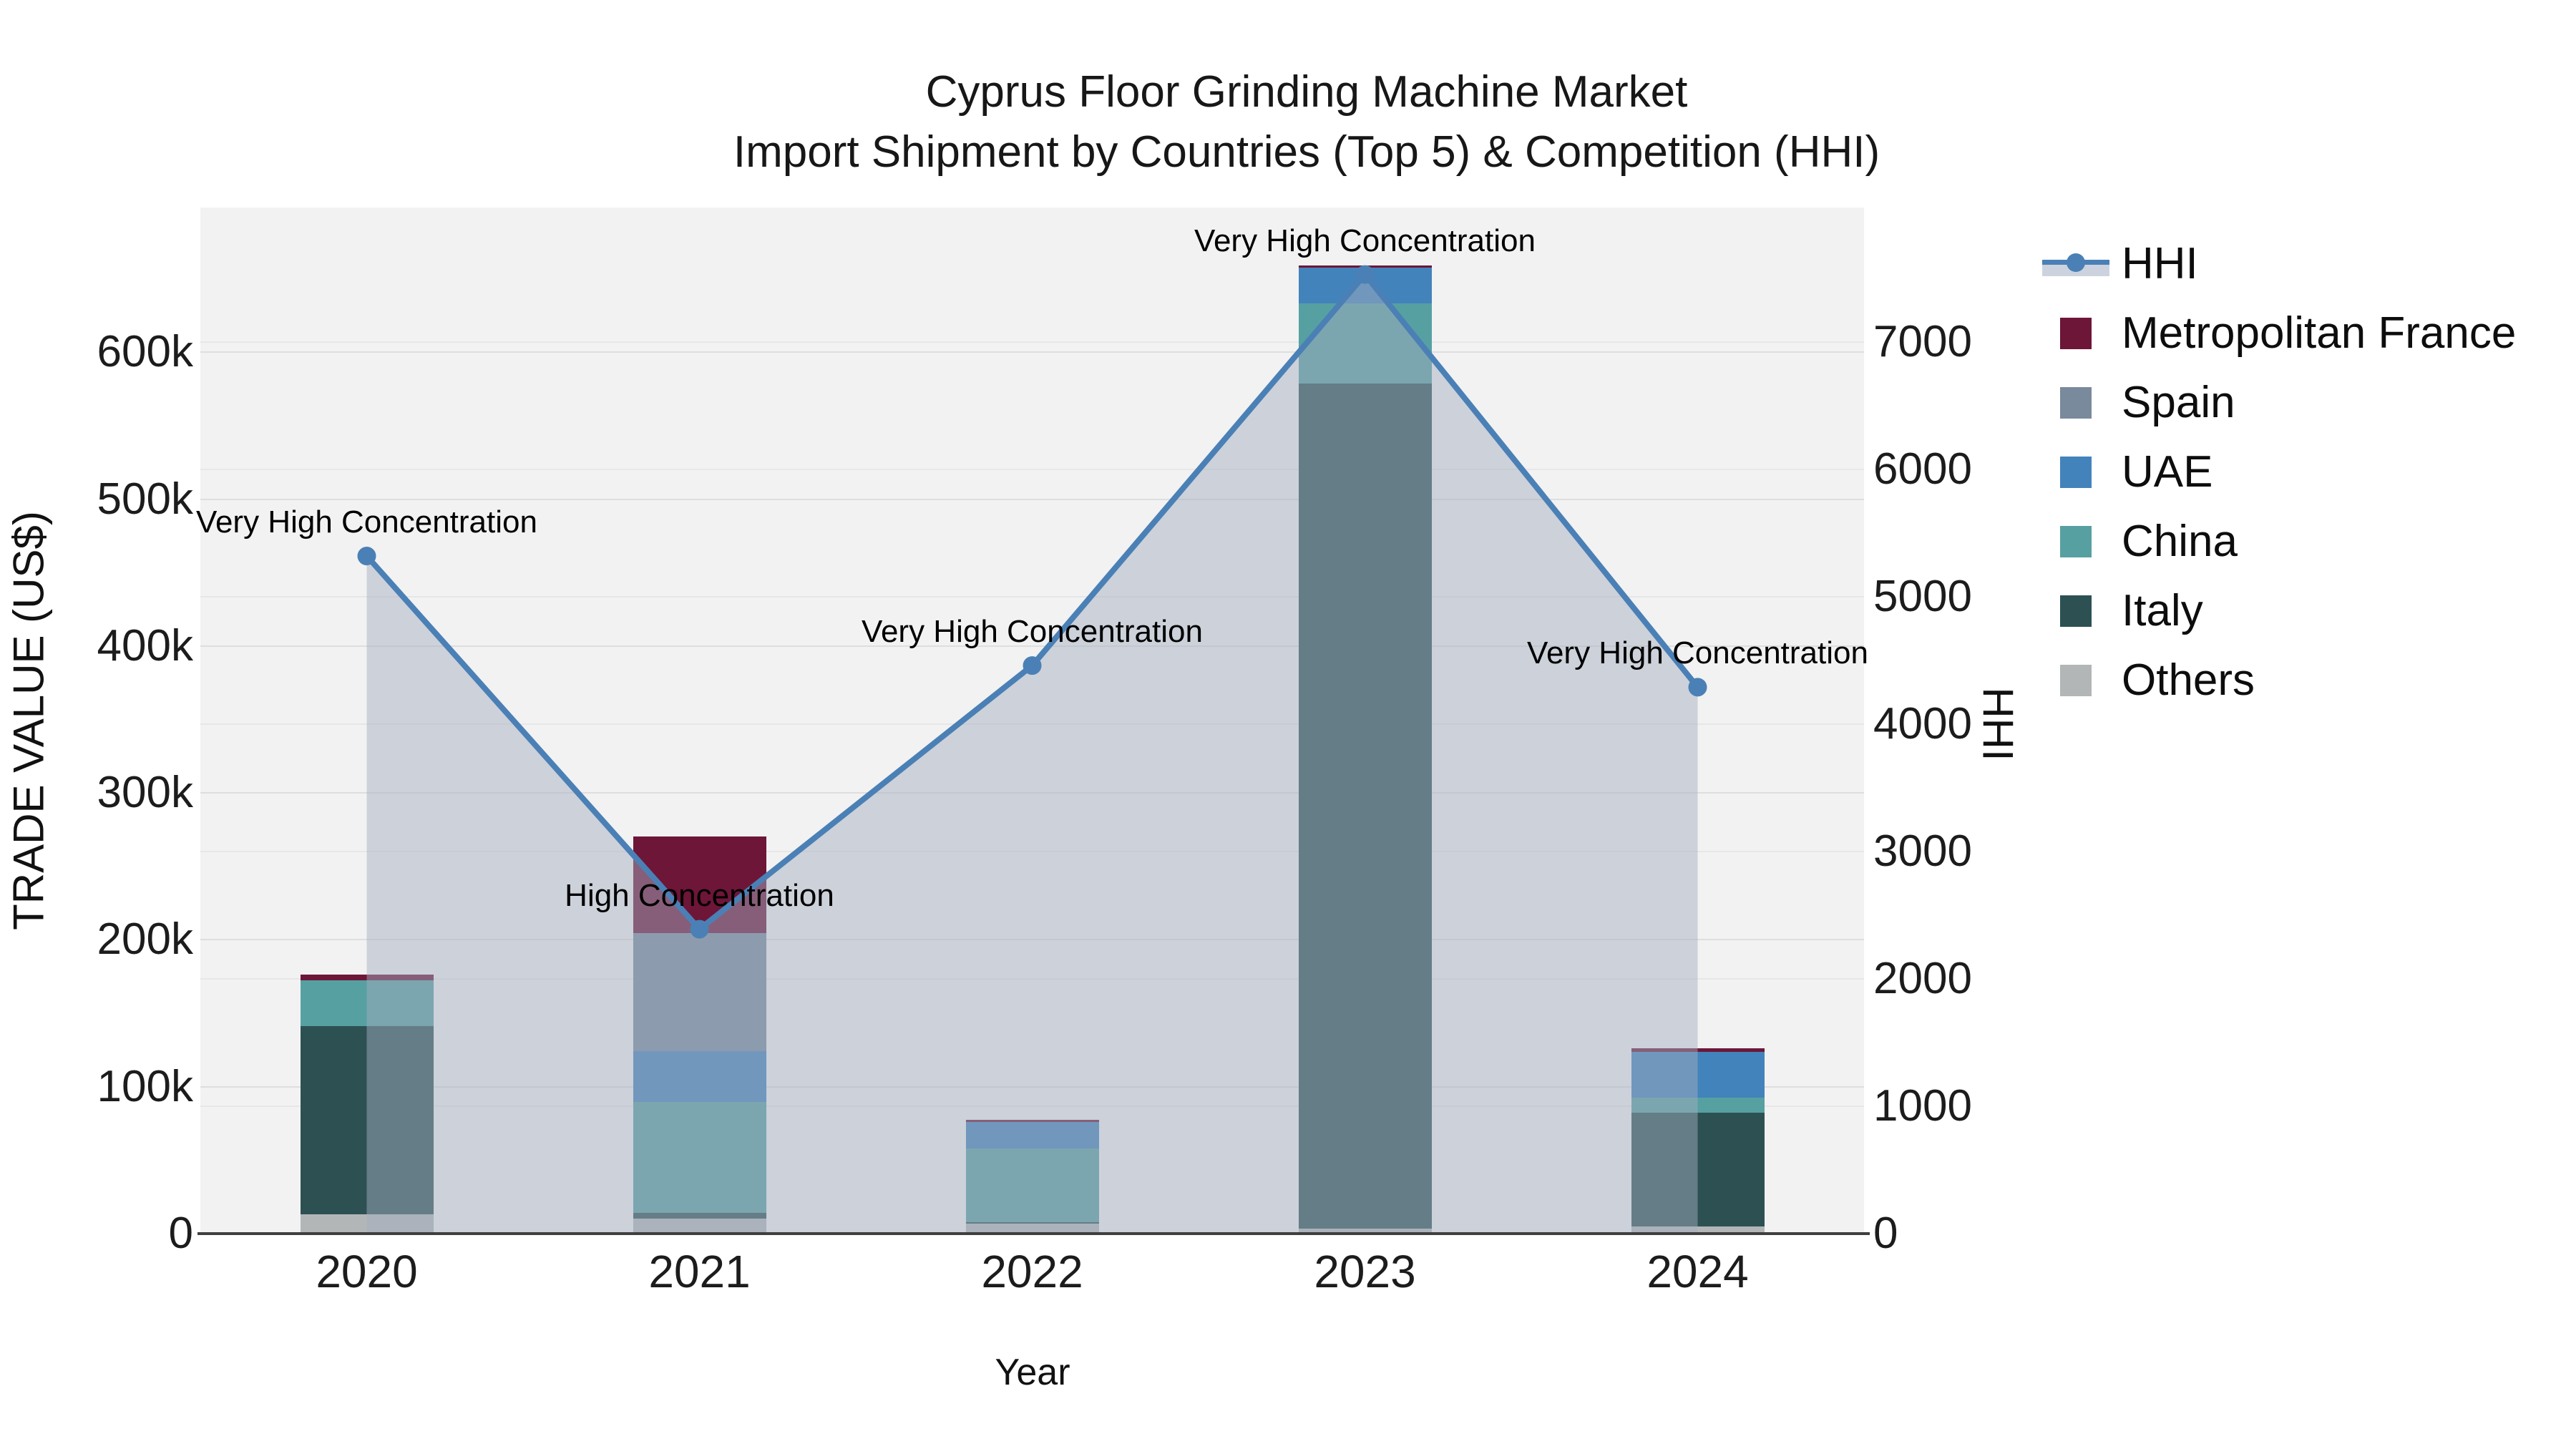 The image size is (2576, 1449). Describe the element at coordinates (2167, 472) in the screenshot. I see `legend-label: UAE` at that location.